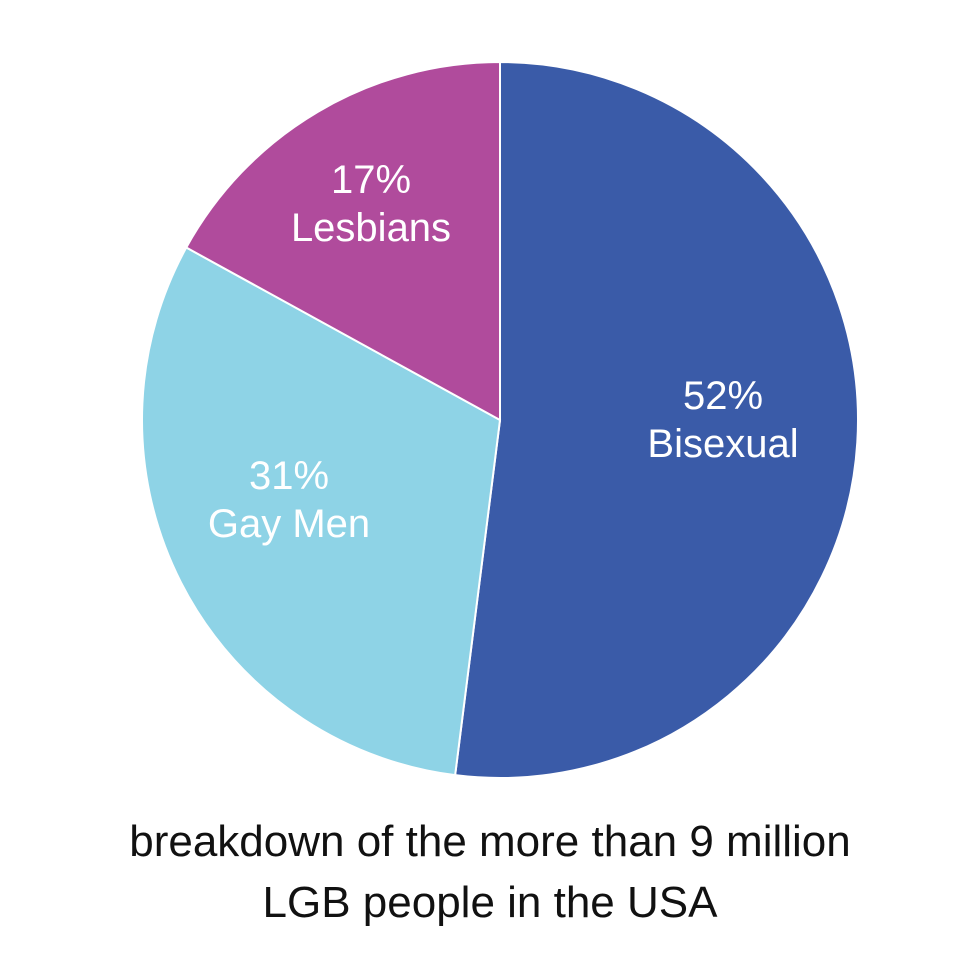  I want to click on slice-name: Lesbians, so click(371, 228).